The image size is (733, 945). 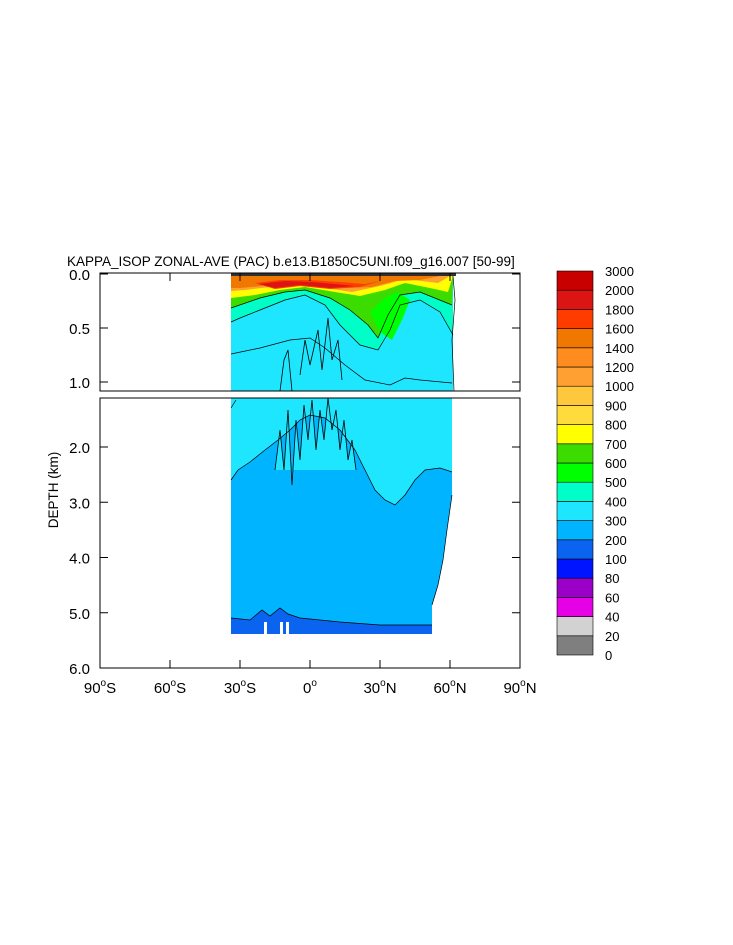 What do you see at coordinates (616, 559) in the screenshot?
I see `colorbar-label-5: 100` at bounding box center [616, 559].